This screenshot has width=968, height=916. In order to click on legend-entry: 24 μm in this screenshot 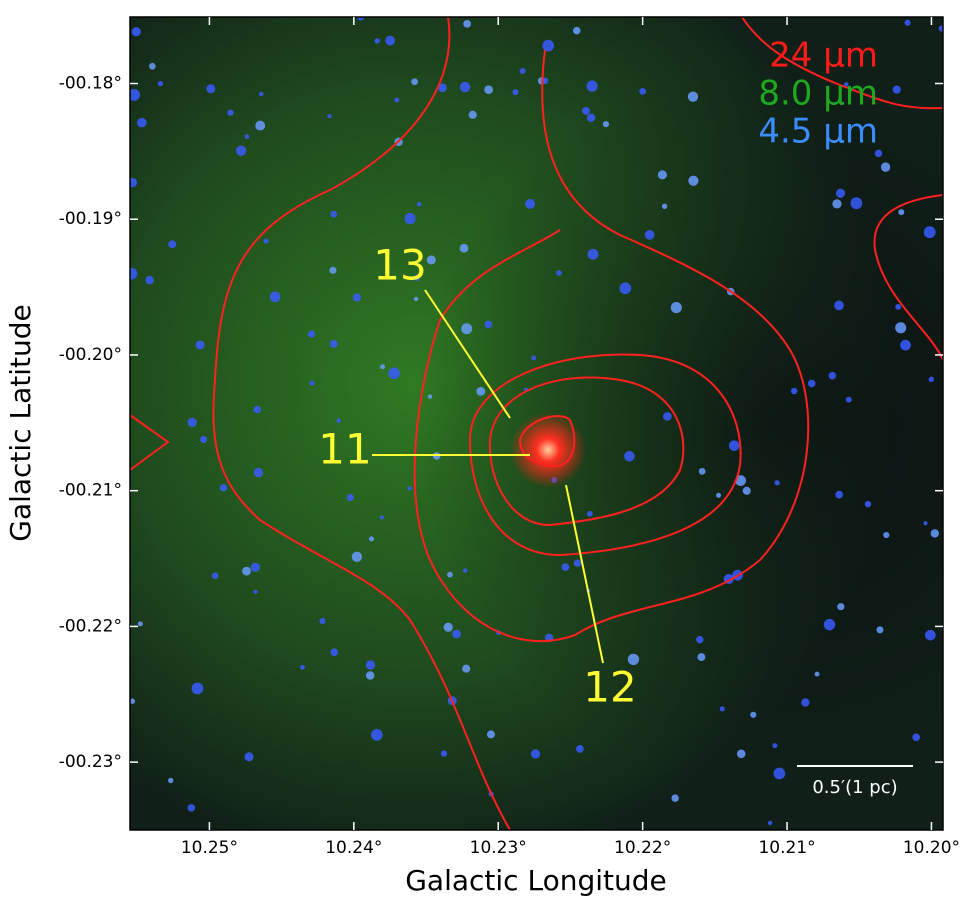, I will do `click(823, 56)`.